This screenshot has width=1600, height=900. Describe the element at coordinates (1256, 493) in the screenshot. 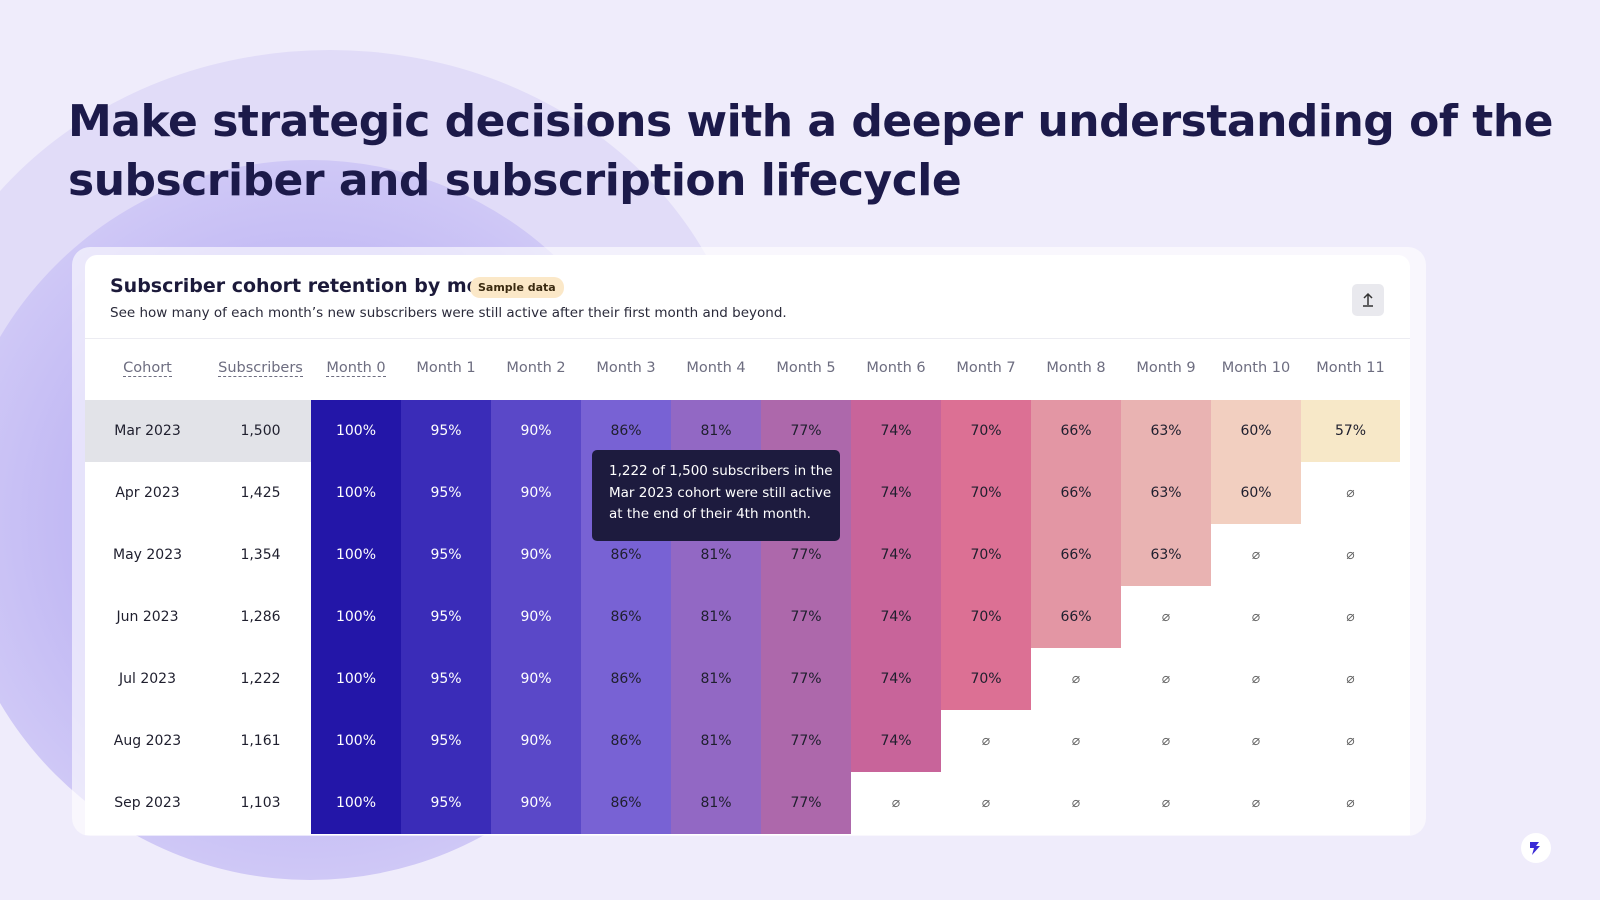

I see `retention-cell-text: 60%` at that location.